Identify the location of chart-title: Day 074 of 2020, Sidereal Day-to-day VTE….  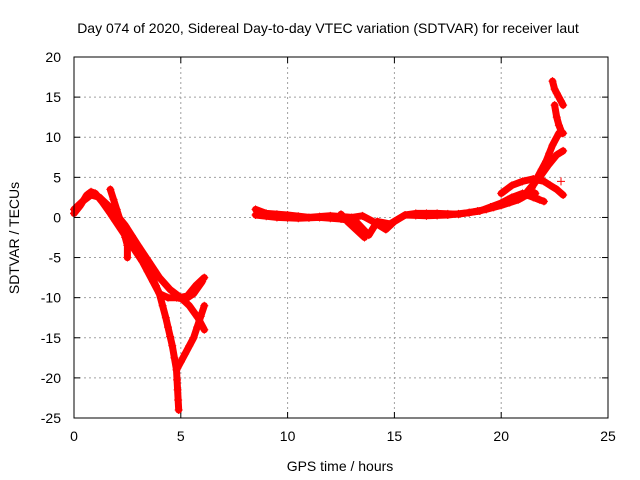
(328, 28).